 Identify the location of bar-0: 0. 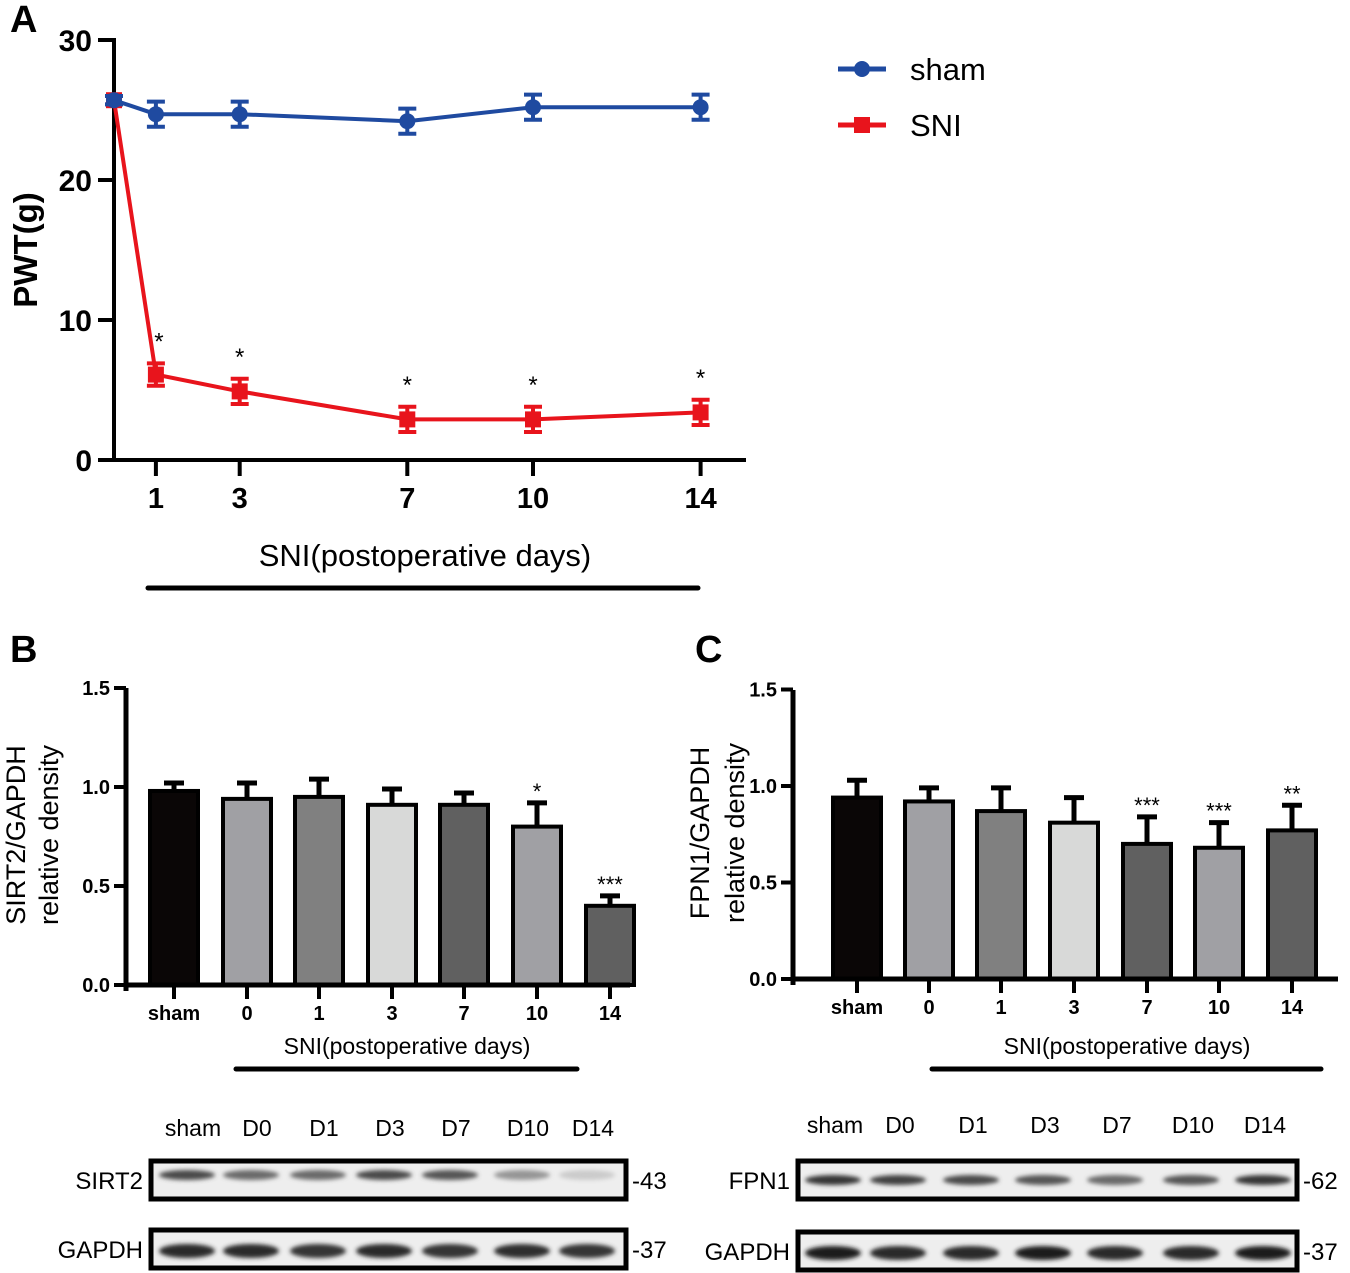
(929, 902).